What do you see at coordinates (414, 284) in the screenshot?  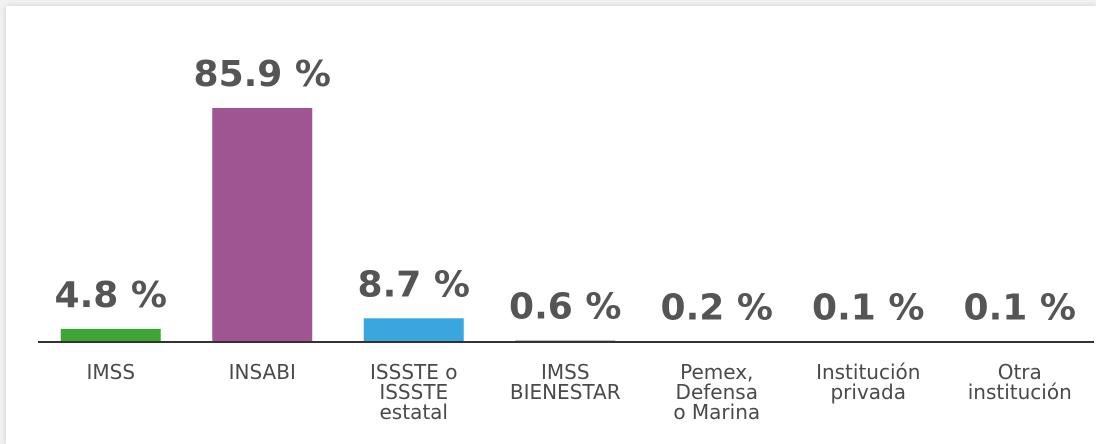 I see `value-label: 8.7 %` at bounding box center [414, 284].